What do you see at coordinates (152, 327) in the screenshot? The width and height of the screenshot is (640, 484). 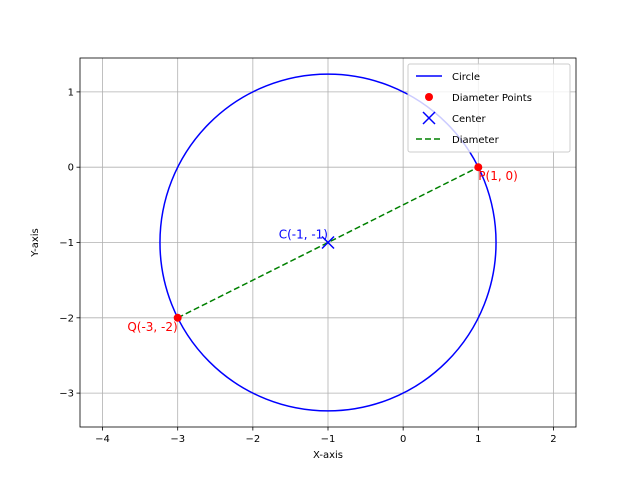 I see `annotation-label: Q(-3, -2)` at bounding box center [152, 327].